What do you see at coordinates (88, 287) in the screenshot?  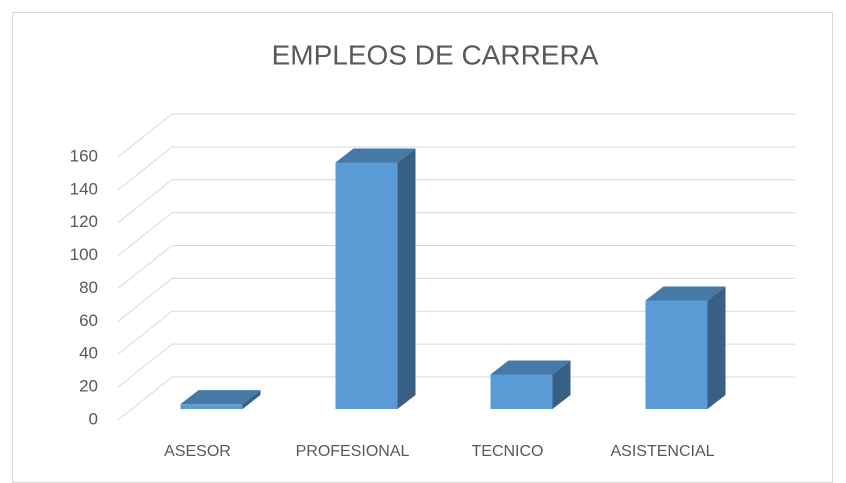 I see `y-tick-label: 80` at bounding box center [88, 287].